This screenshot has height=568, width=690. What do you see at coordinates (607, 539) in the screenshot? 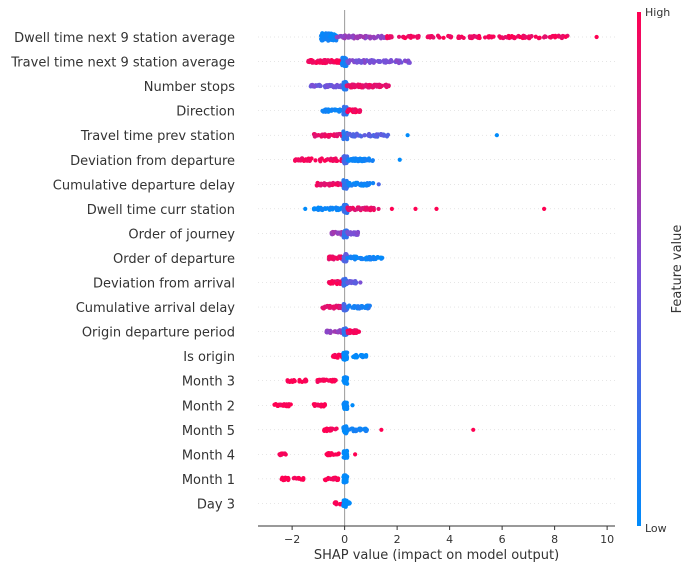
I see `x-tick-label: 10` at bounding box center [607, 539].